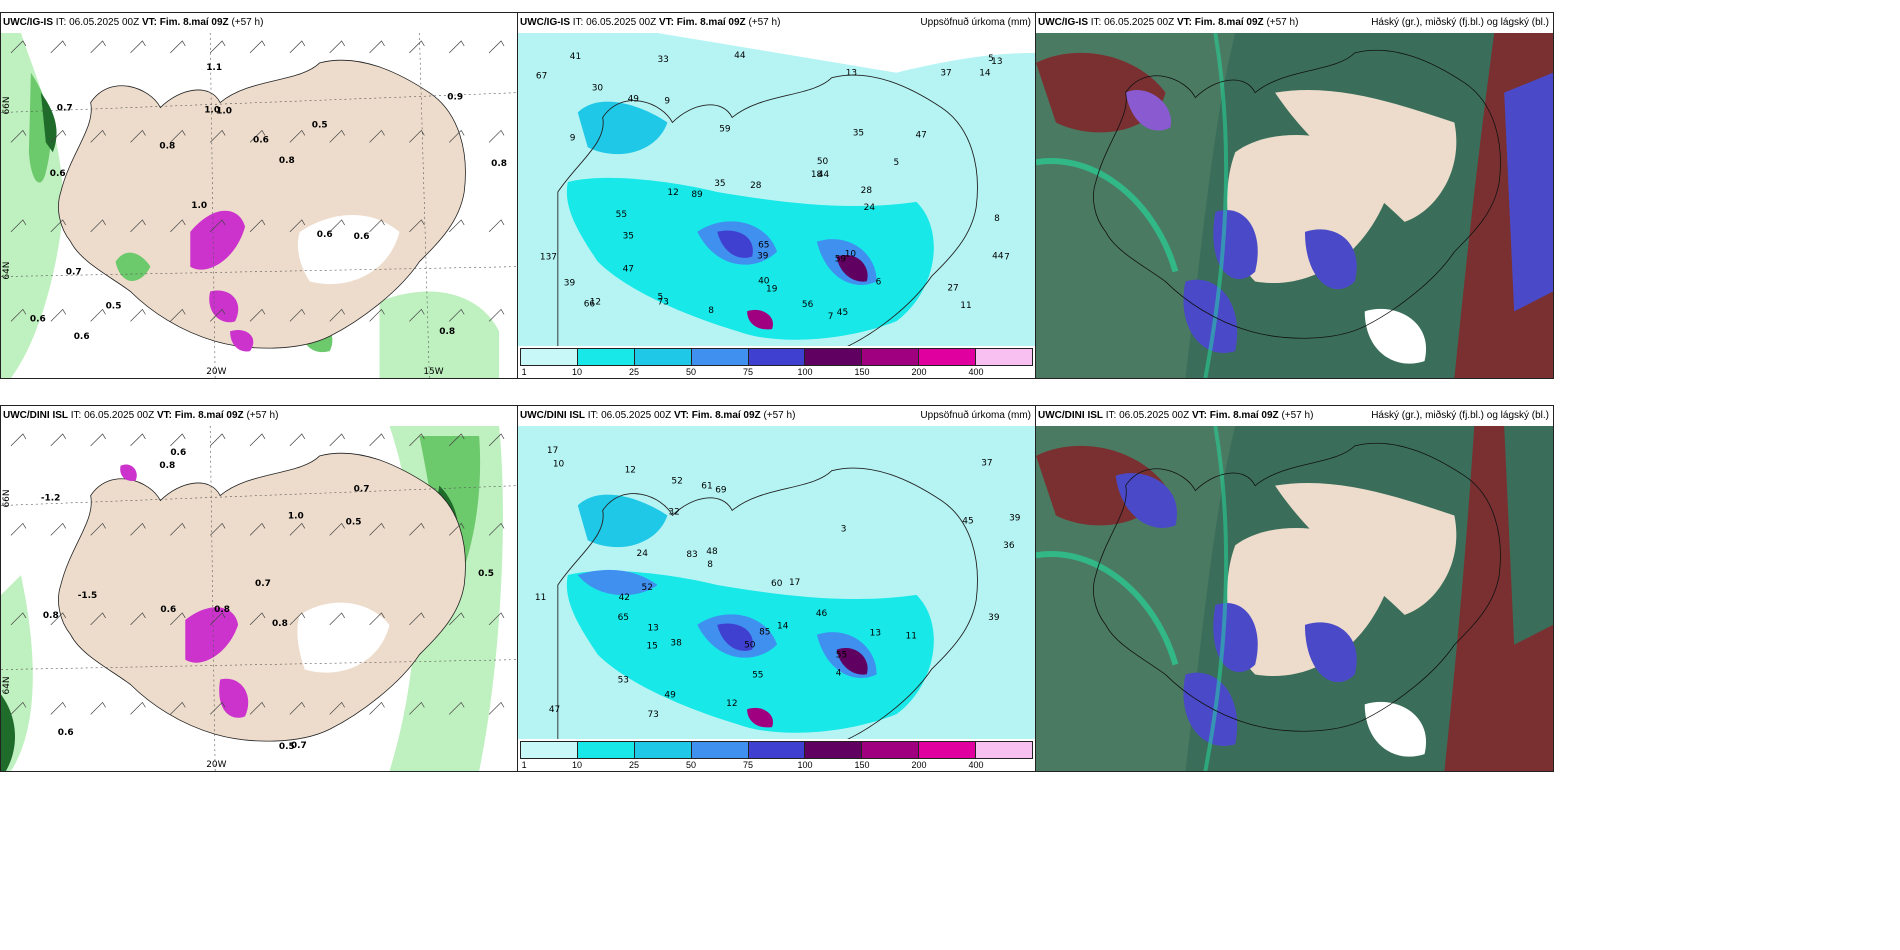 This screenshot has height=950, width=1900. Describe the element at coordinates (867, 191) in the screenshot. I see `value-label: 28` at that location.